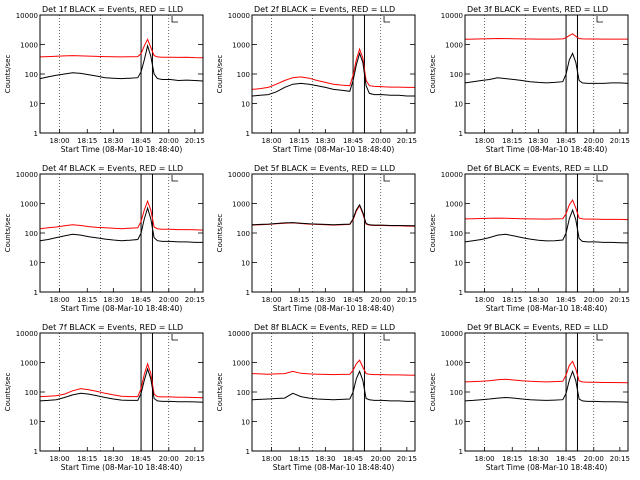 This screenshot has height=480, width=640. Describe the element at coordinates (324, 168) in the screenshot. I see `panel-title: Det 5f BLACK = Events, RED = LLD` at that location.